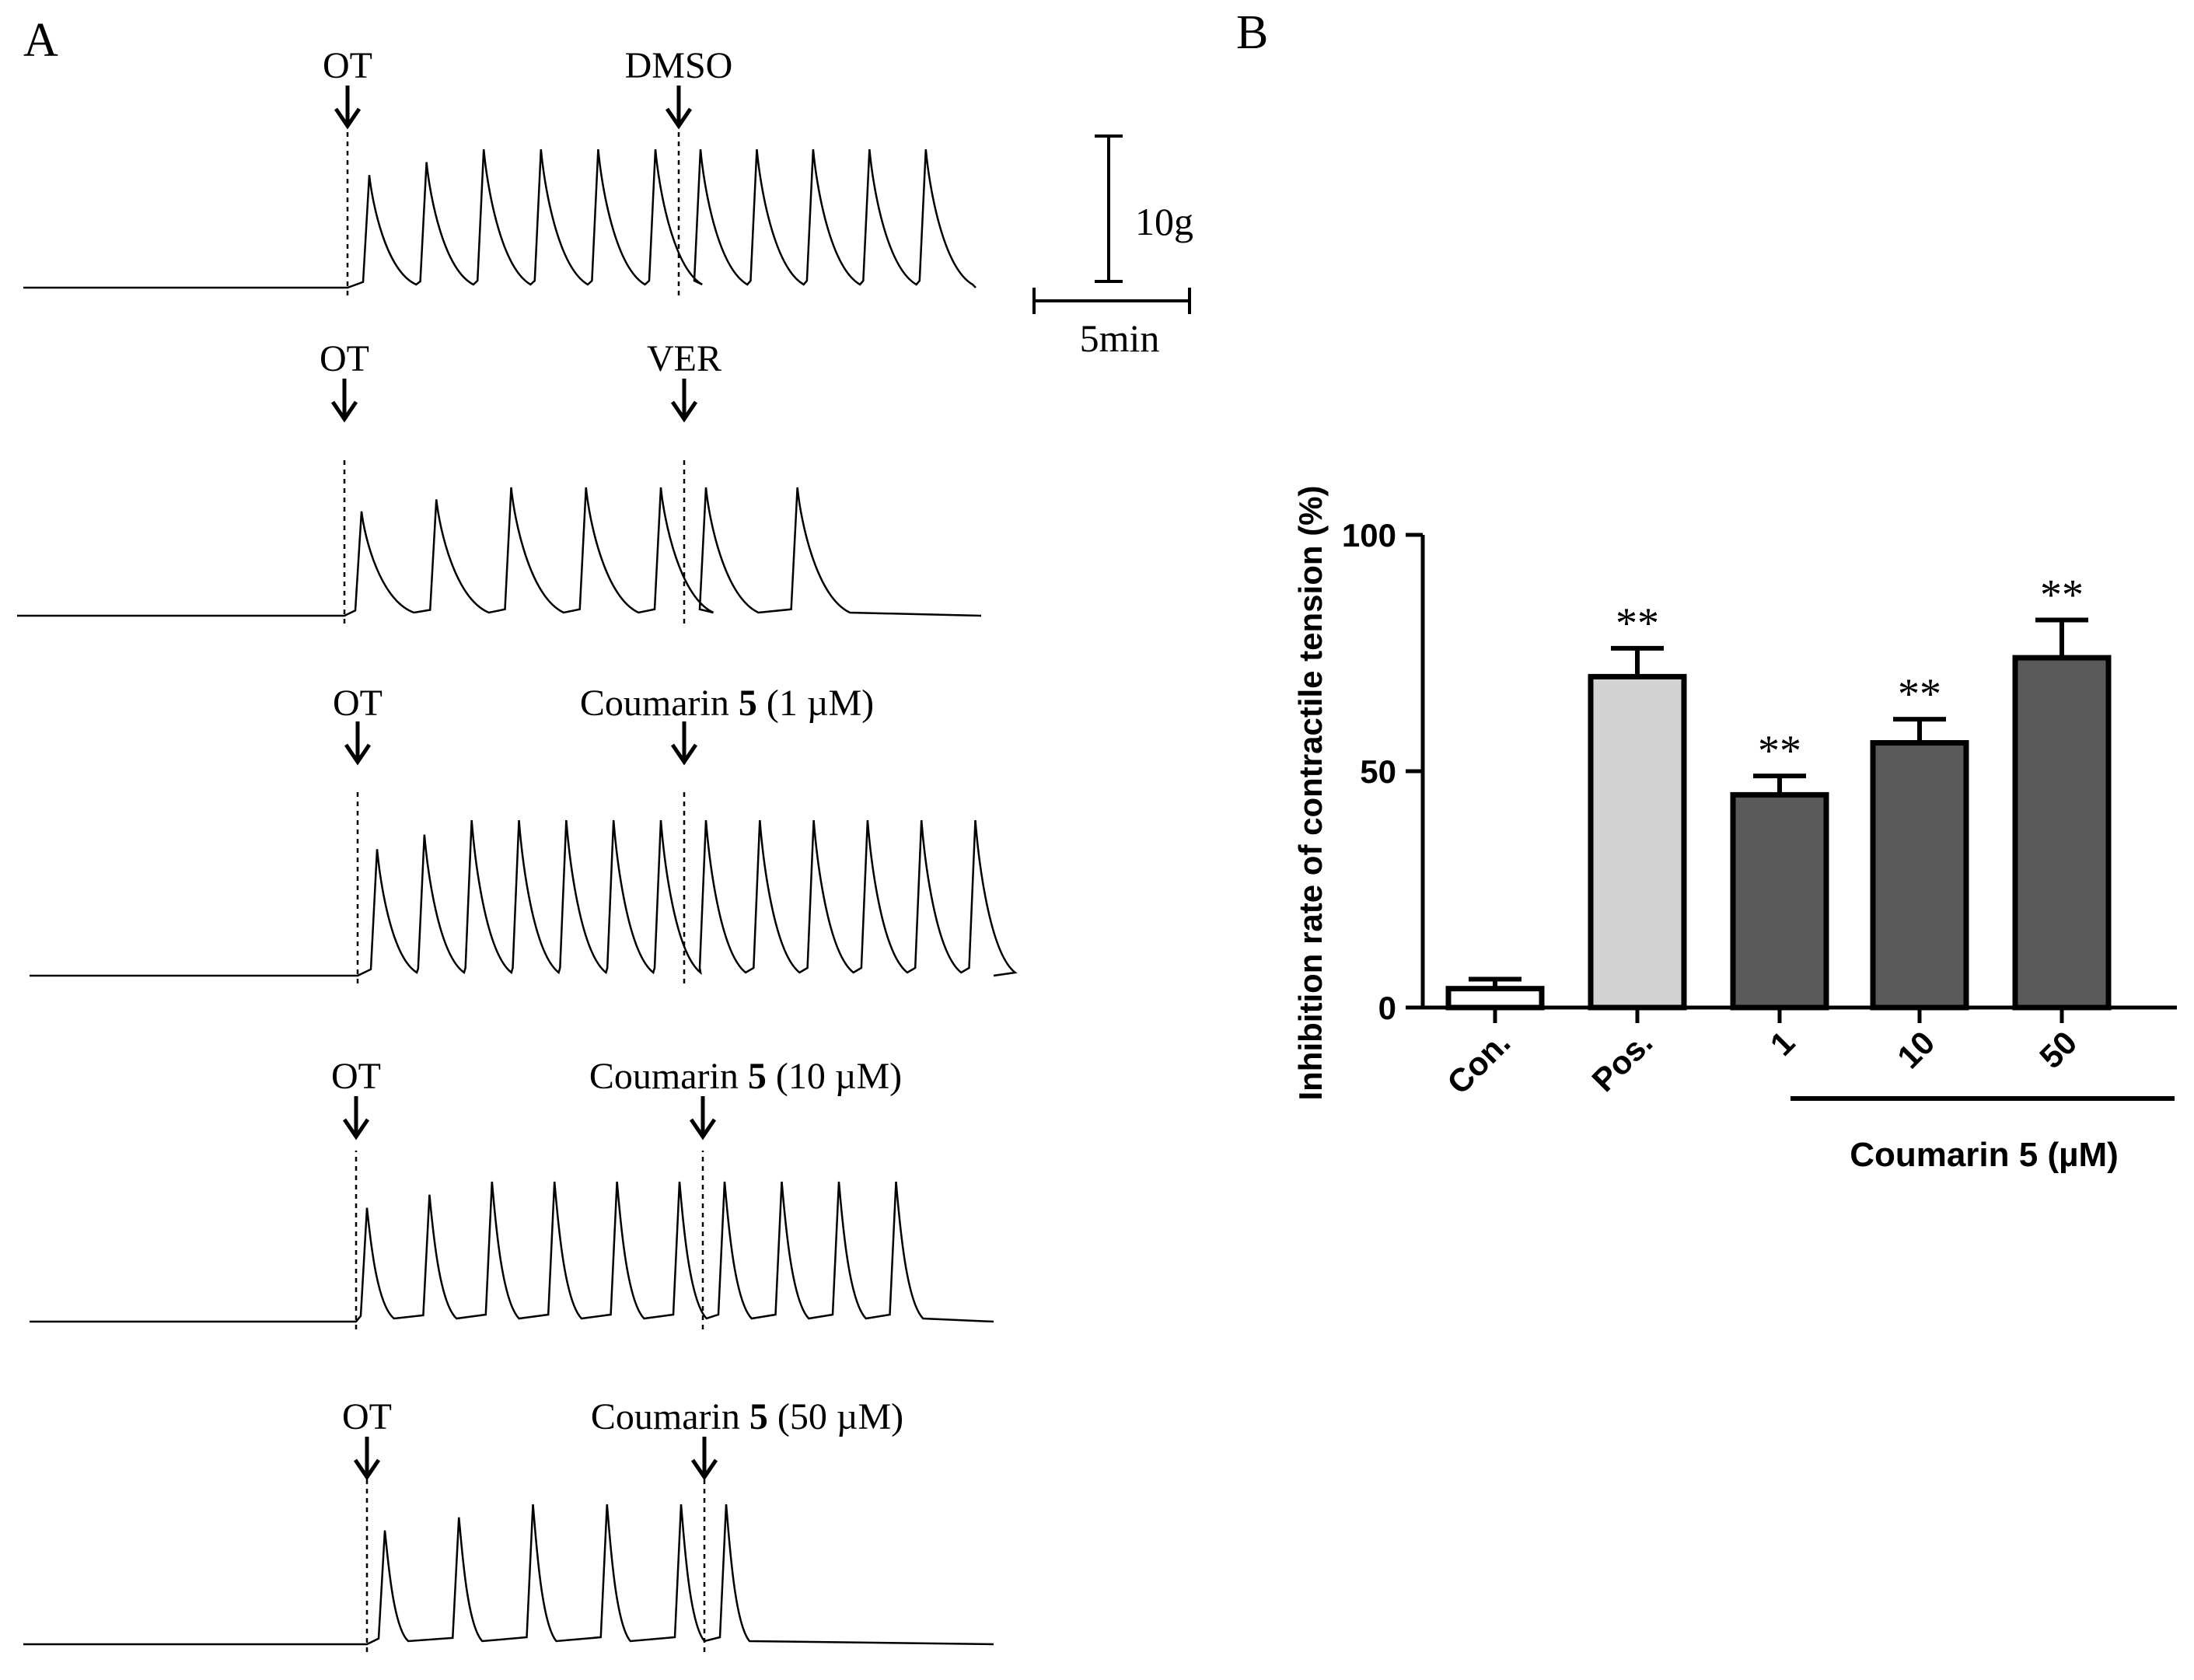 The width and height of the screenshot is (2194, 1680). I want to click on treatment-label: Coumarin 5 (1 µM), so click(727, 704).